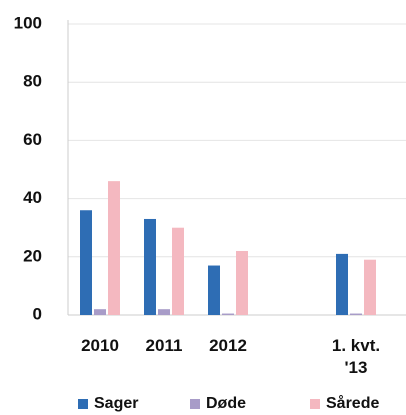 Image resolution: width=406 pixels, height=415 pixels. I want to click on y-tick-label: 0, so click(37, 313).